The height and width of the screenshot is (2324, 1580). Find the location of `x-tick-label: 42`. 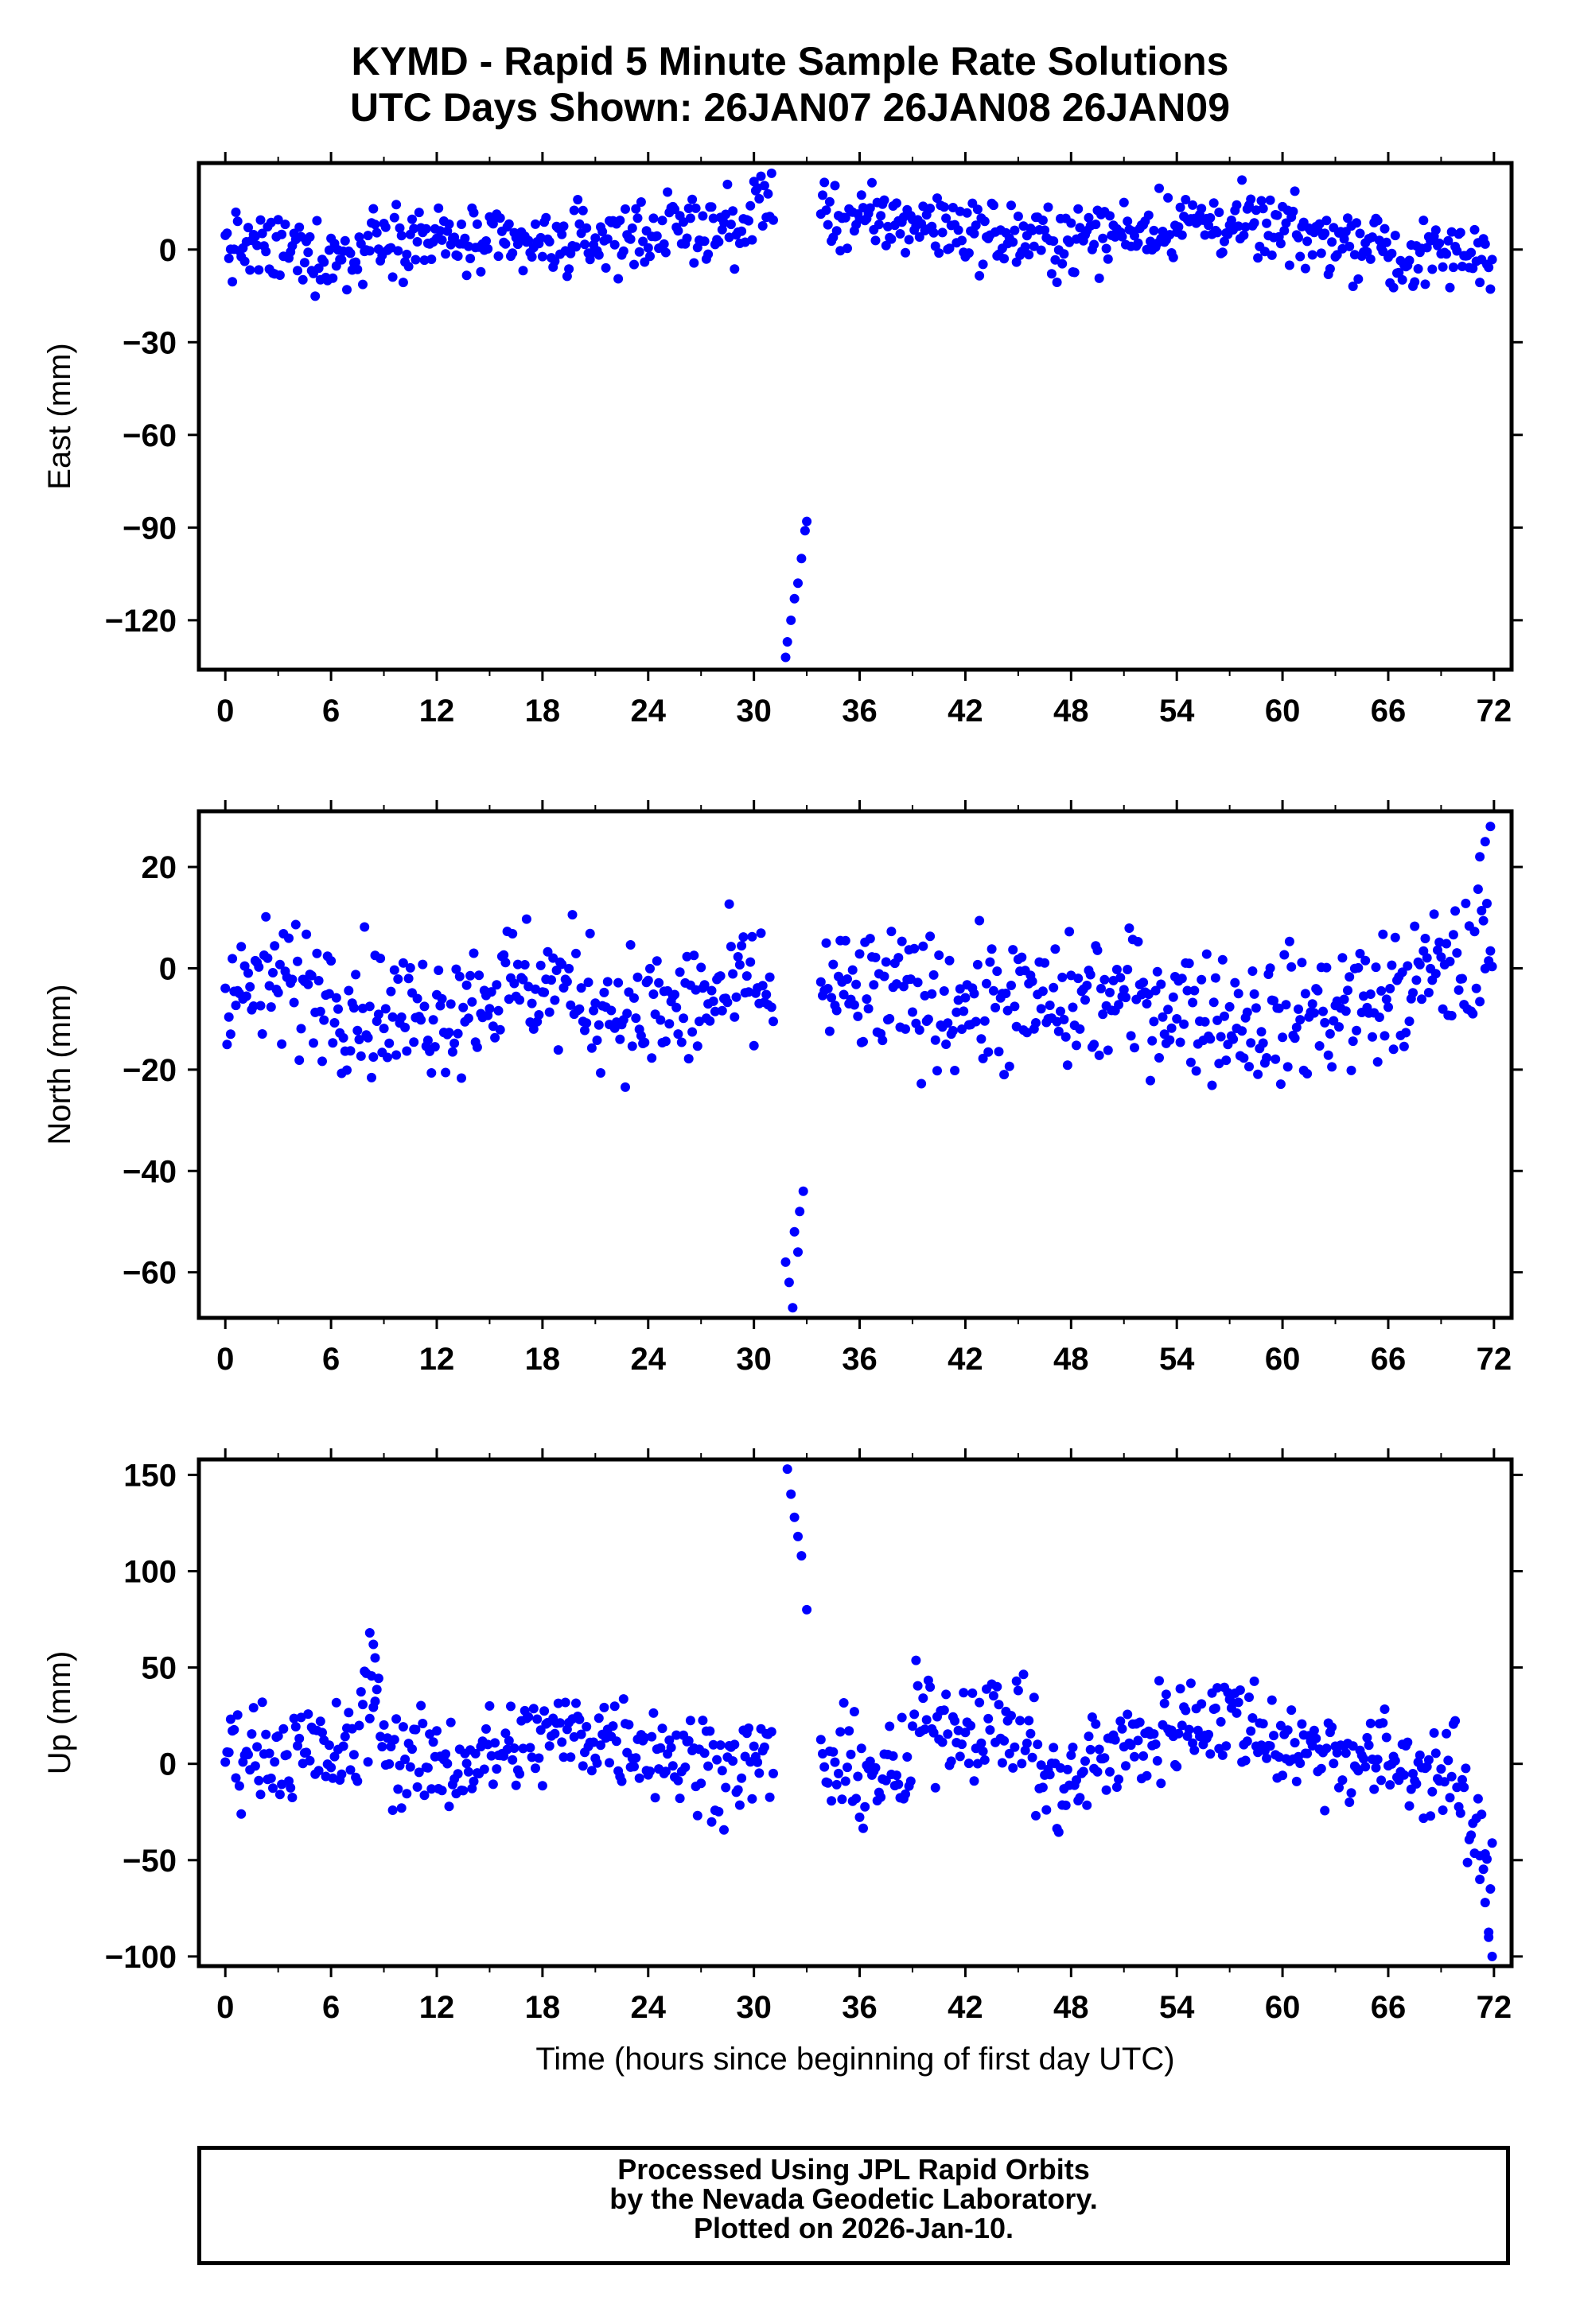

x-tick-label: 42 is located at coordinates (966, 2007).